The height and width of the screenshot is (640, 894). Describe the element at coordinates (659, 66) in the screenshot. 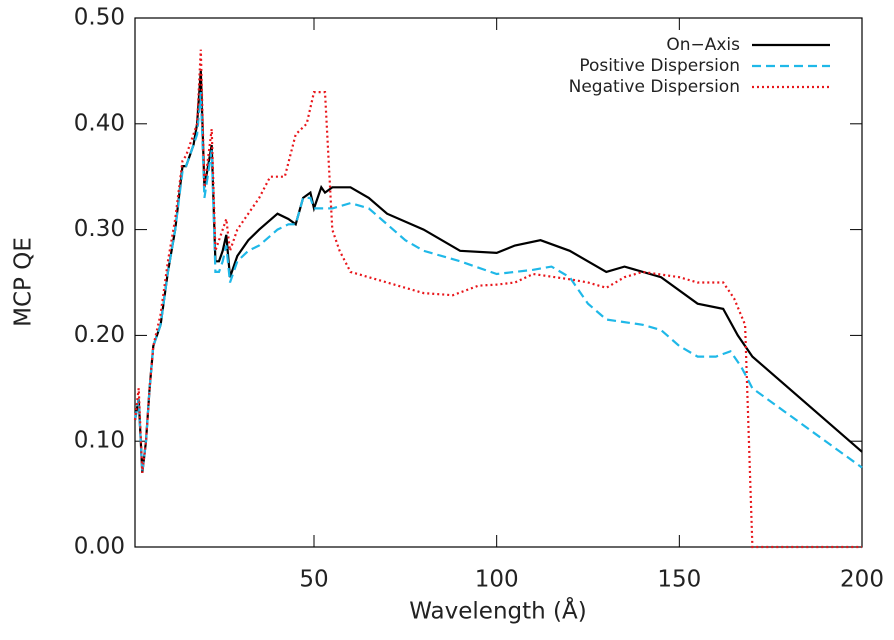

I see `legend-label: Positive Dispersion` at that location.